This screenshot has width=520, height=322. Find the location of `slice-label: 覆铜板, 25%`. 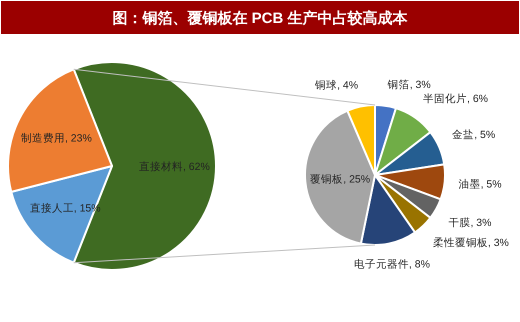

slice-label: 覆铜板, 25% is located at coordinates (340, 180).